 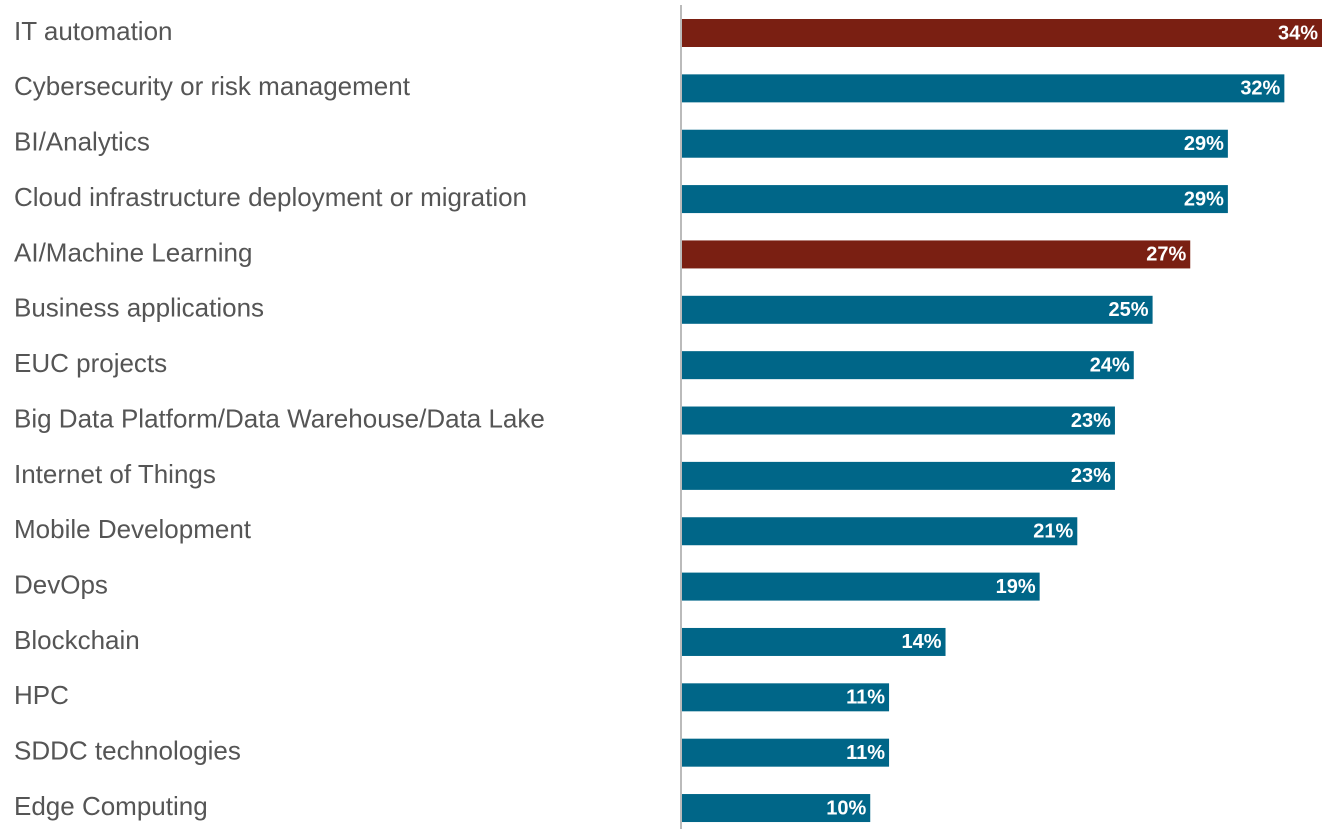 I want to click on category-label: DevOps, so click(x=61, y=584).